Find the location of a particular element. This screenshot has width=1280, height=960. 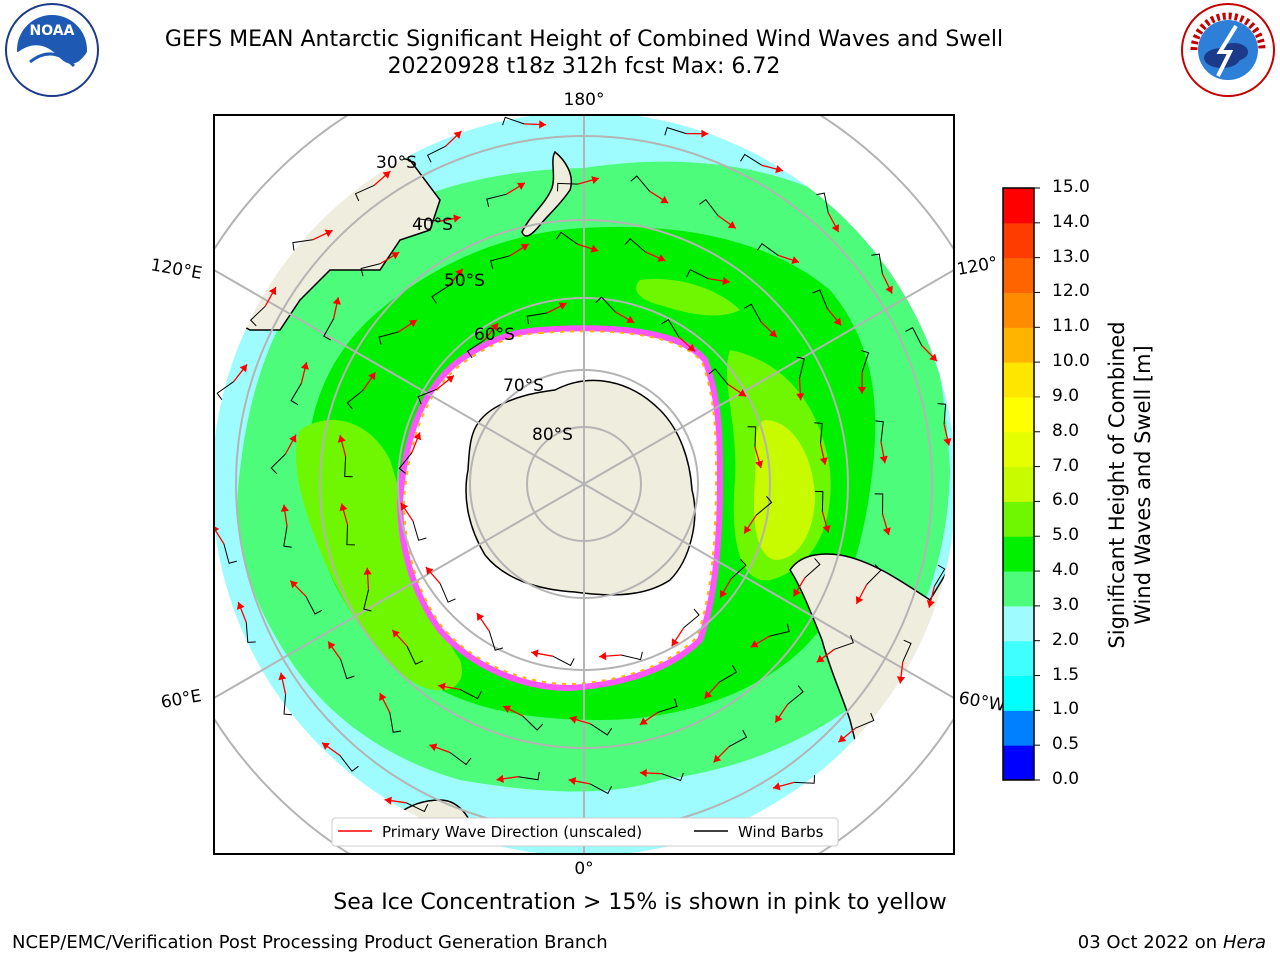

colorbar-tick-label: 5.0 is located at coordinates (1066, 535).